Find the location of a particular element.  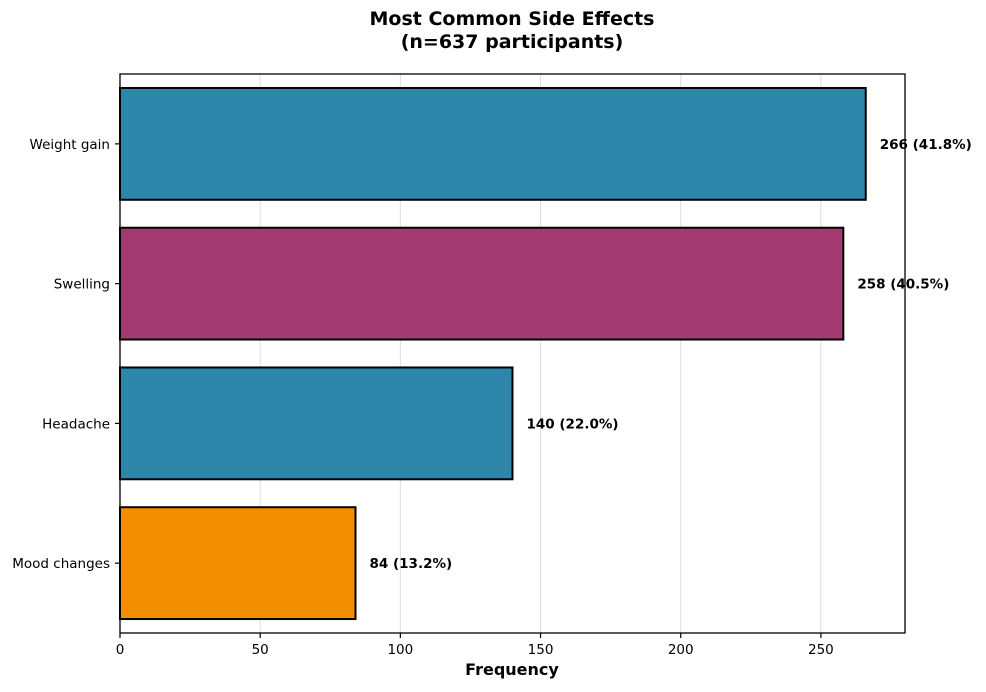

x-tick-label-150: 150 is located at coordinates (541, 650).